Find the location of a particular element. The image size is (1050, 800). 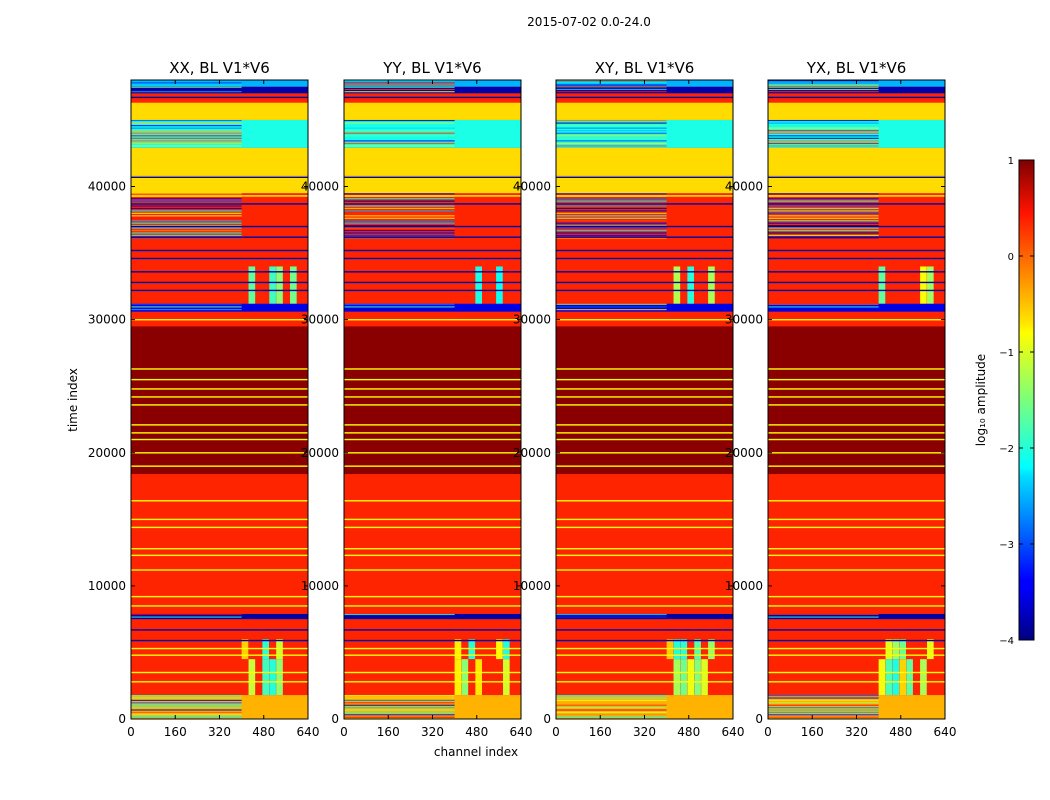

panel-title: XX, BL V1*V6 is located at coordinates (219, 68).